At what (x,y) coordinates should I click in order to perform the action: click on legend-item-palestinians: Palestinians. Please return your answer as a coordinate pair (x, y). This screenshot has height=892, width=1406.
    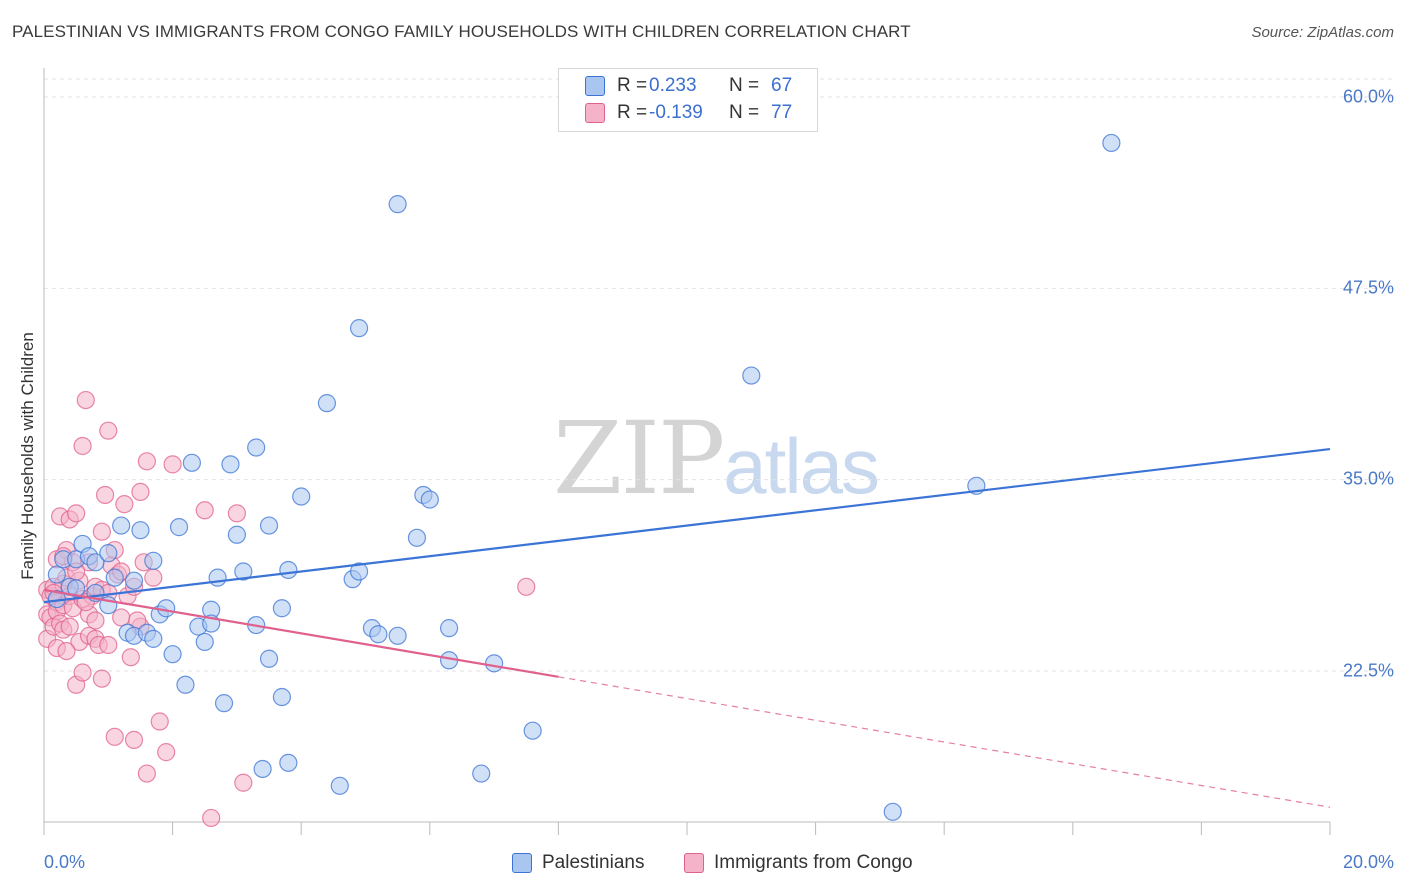
    Looking at the image, I should click on (578, 863).